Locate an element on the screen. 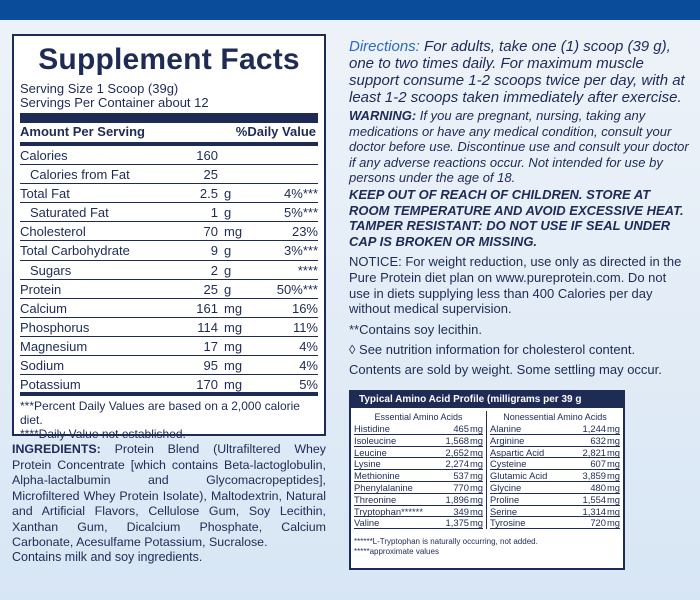  amino-row: Isoleucine 1,568 mg is located at coordinates (418, 441).